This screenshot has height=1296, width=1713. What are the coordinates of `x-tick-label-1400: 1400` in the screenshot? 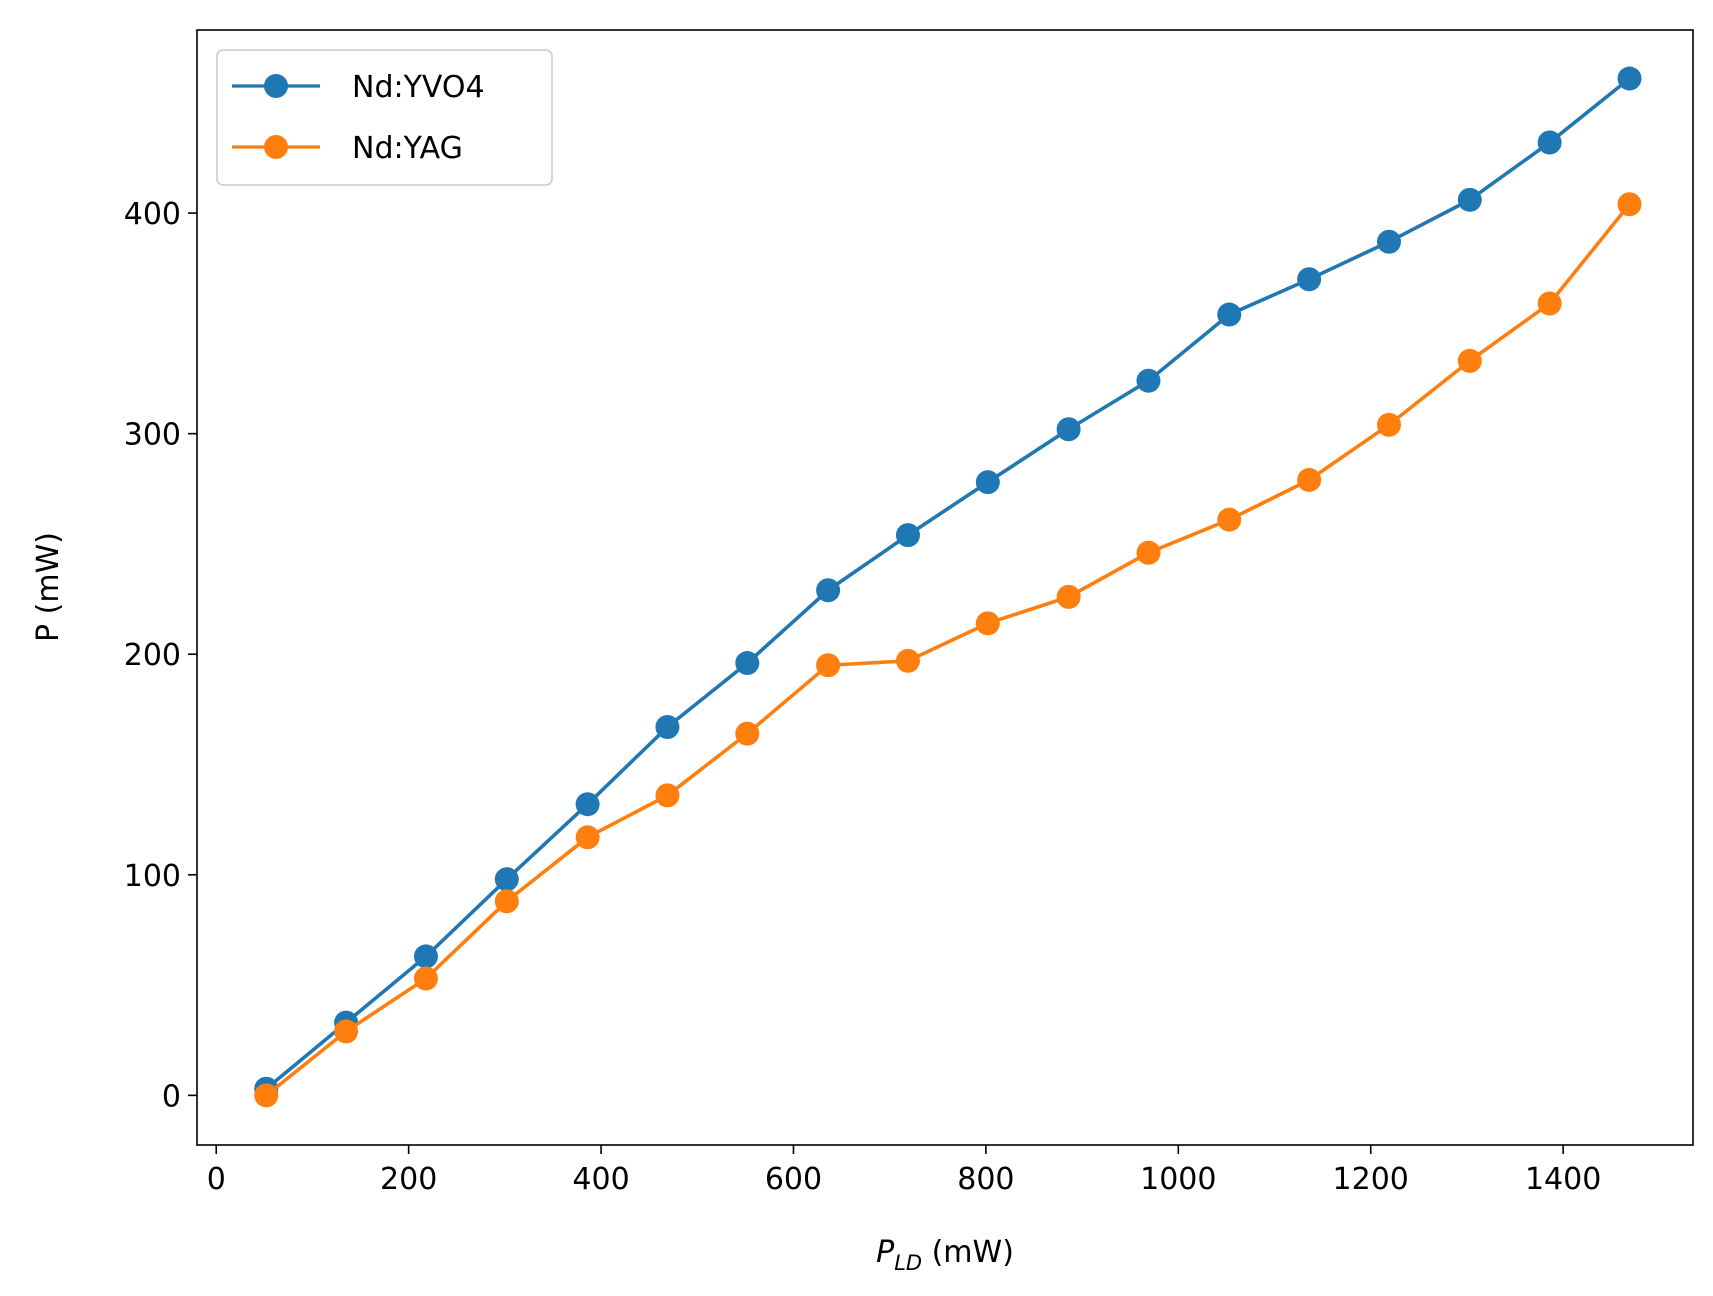 It's located at (1563, 1179).